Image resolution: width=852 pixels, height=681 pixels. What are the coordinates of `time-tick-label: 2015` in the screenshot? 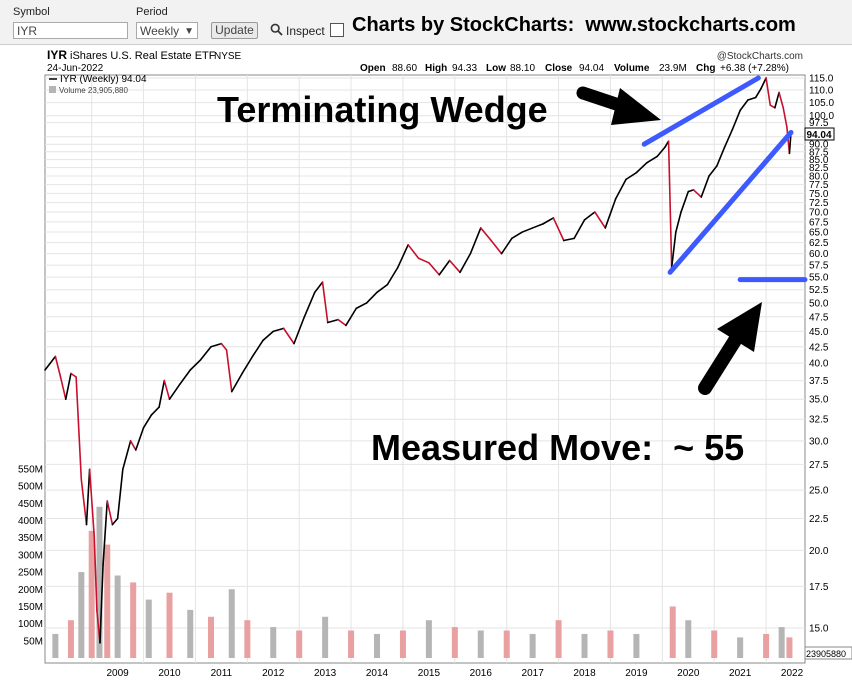 It's located at (429, 673).